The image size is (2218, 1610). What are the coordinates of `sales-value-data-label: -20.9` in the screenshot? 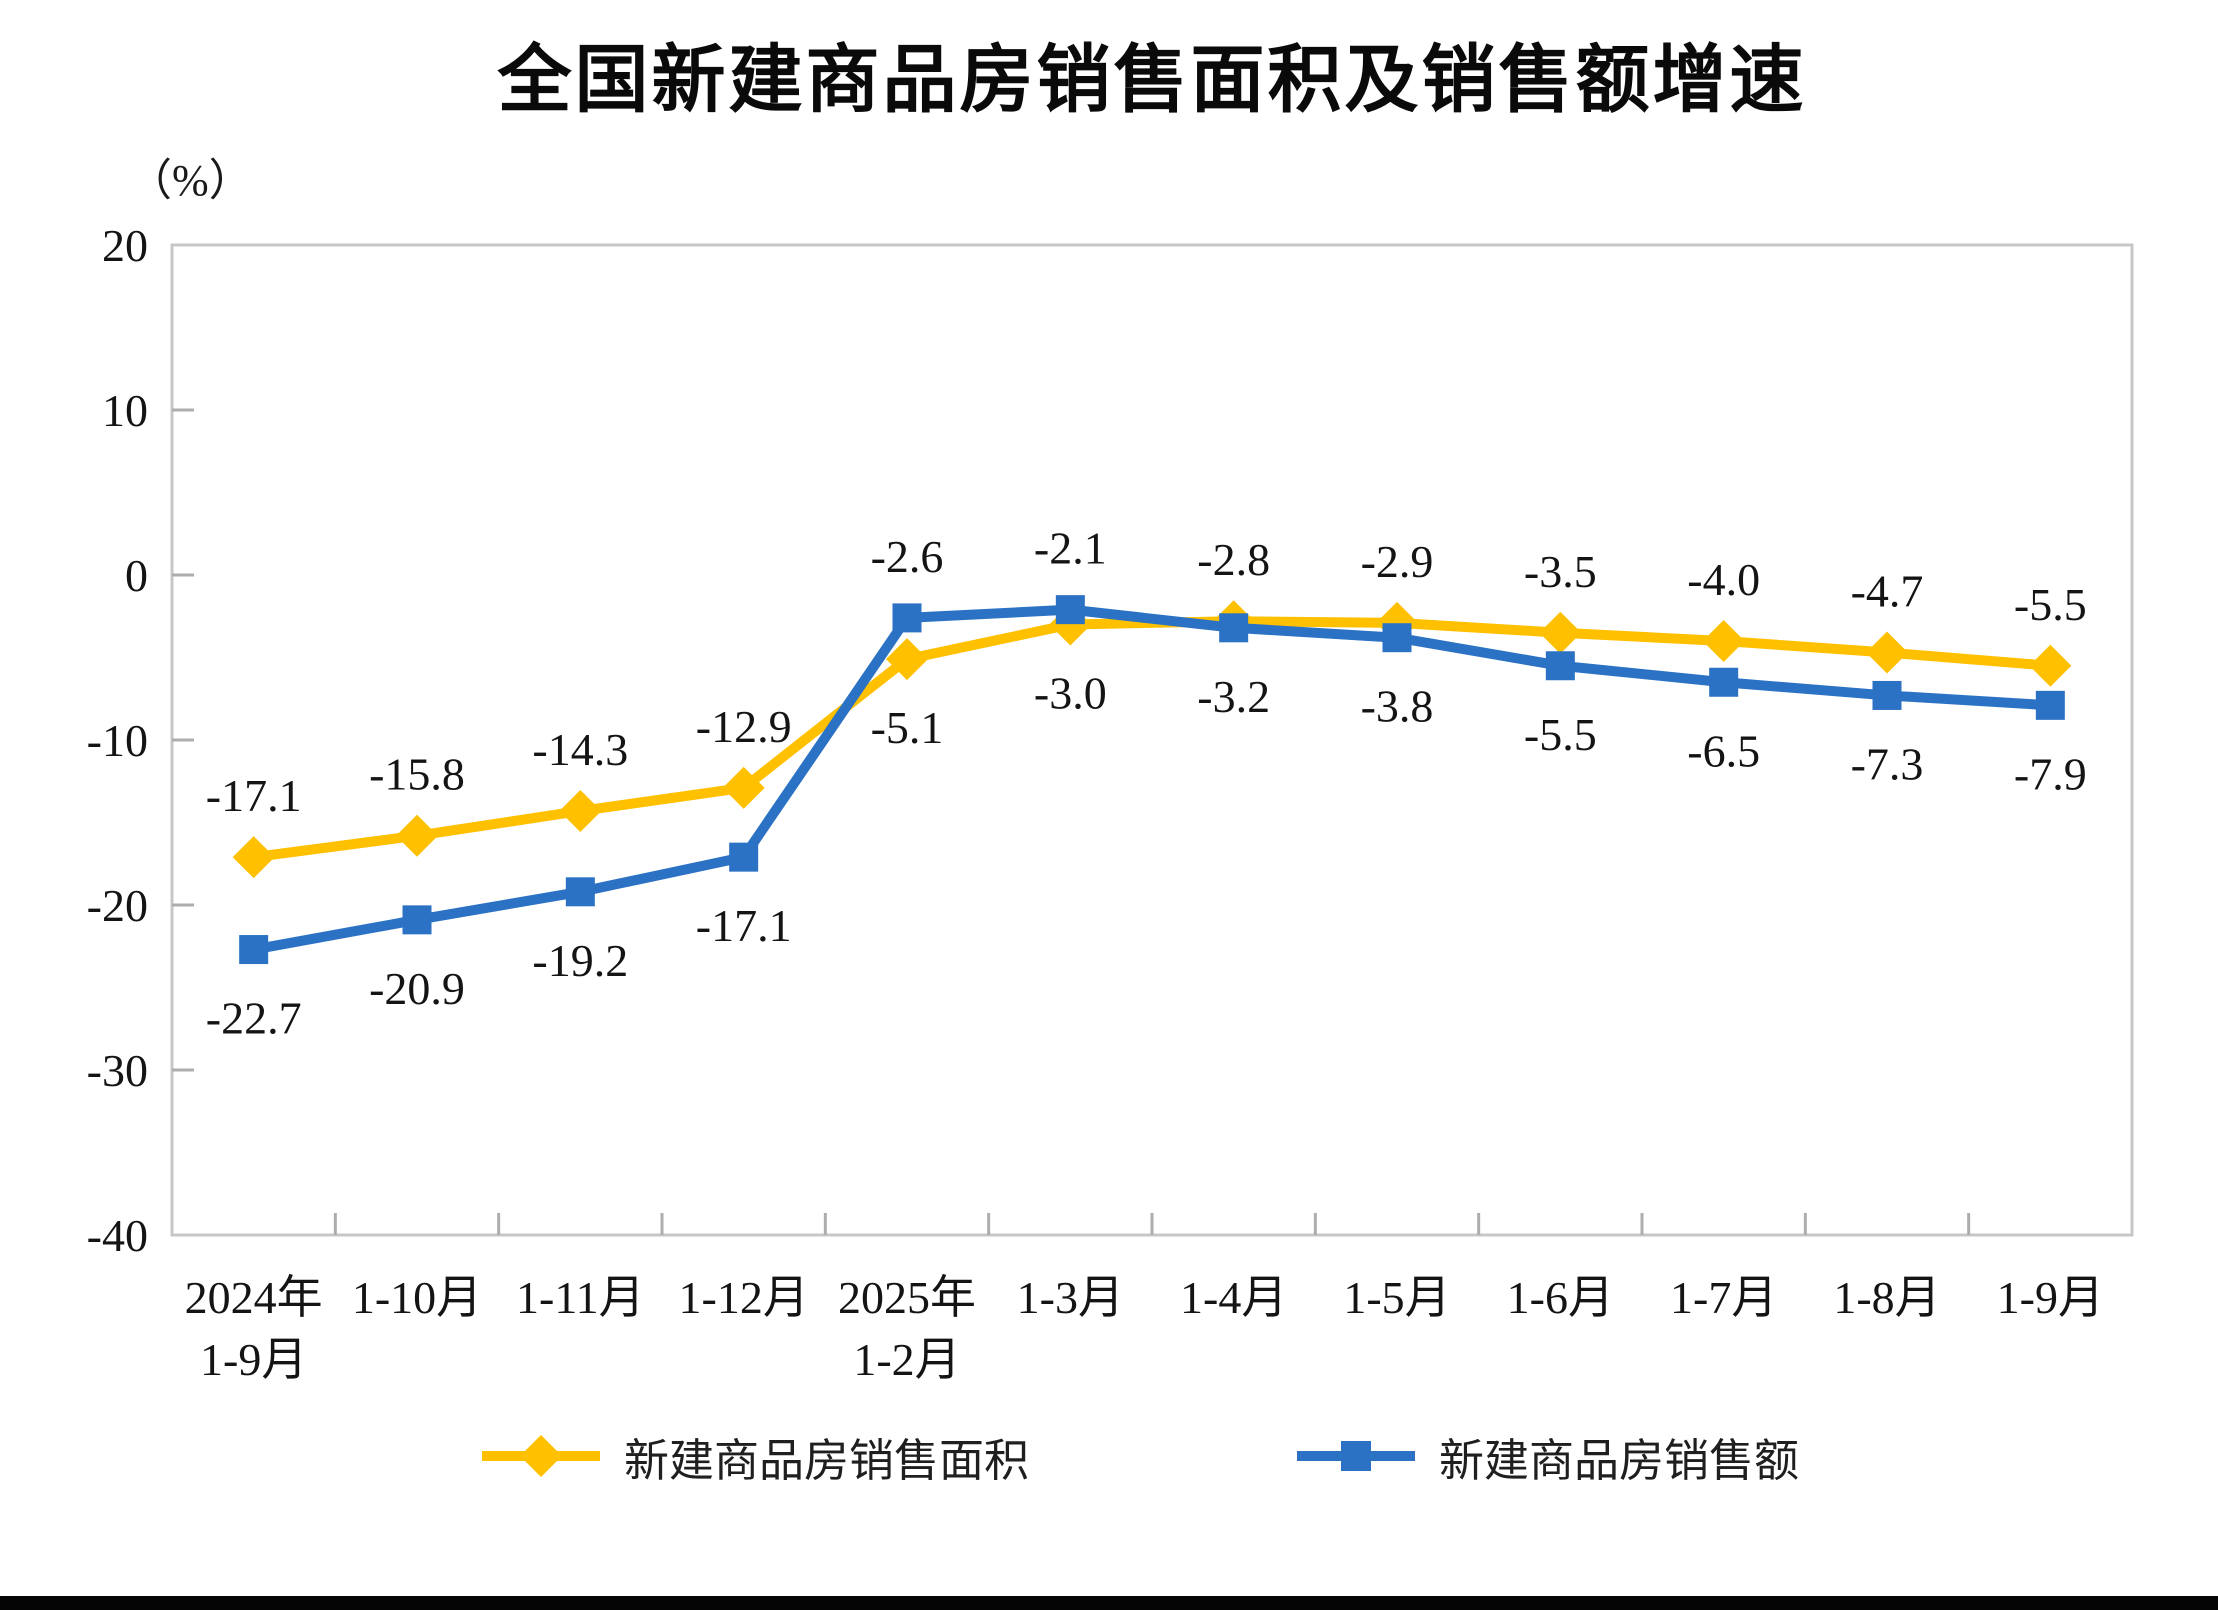 It's located at (417, 988).